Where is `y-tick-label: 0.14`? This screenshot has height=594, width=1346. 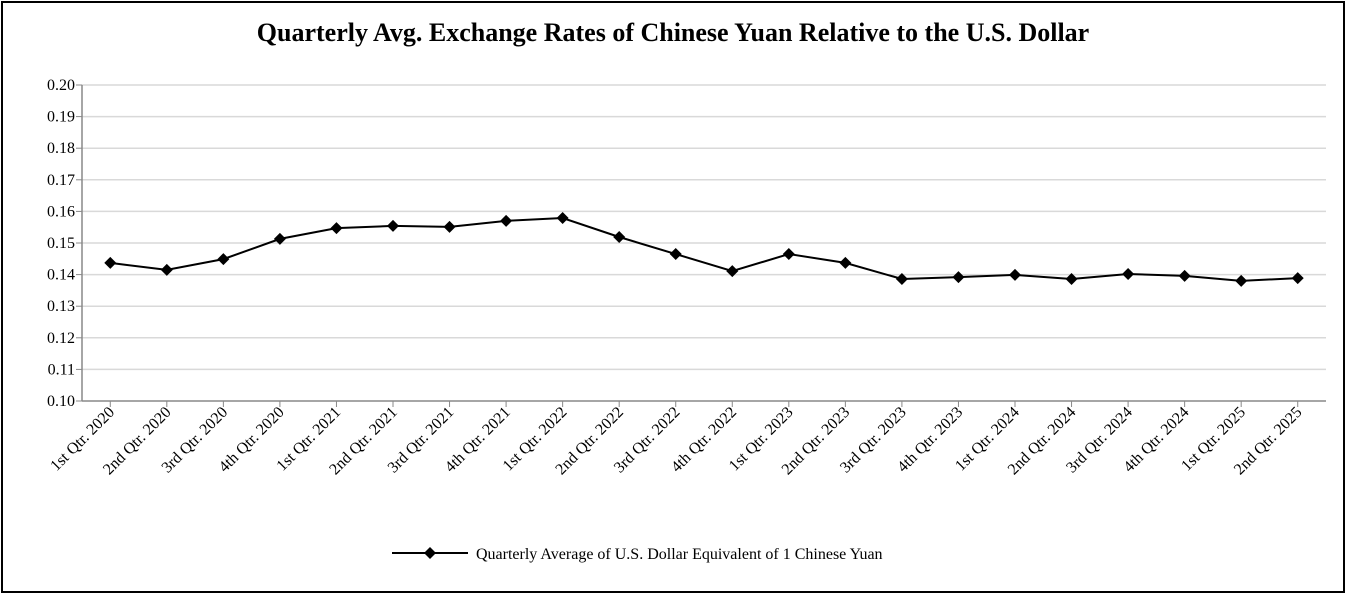 y-tick-label: 0.14 is located at coordinates (61, 275).